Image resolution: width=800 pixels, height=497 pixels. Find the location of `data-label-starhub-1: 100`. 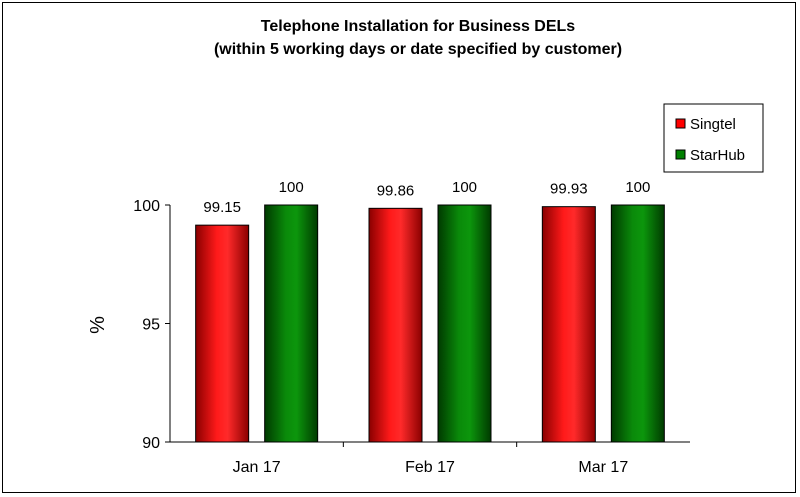

data-label-starhub-1: 100 is located at coordinates (464, 187).